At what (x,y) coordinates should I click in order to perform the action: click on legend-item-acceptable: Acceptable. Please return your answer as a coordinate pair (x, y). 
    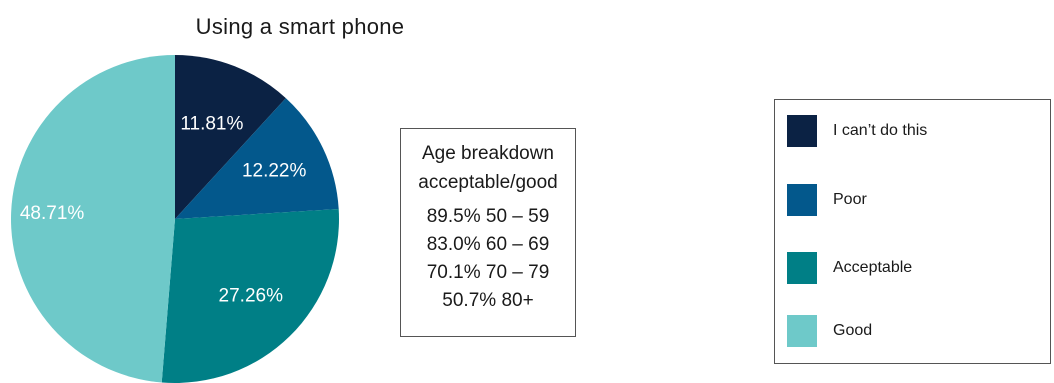
    Looking at the image, I should click on (849, 268).